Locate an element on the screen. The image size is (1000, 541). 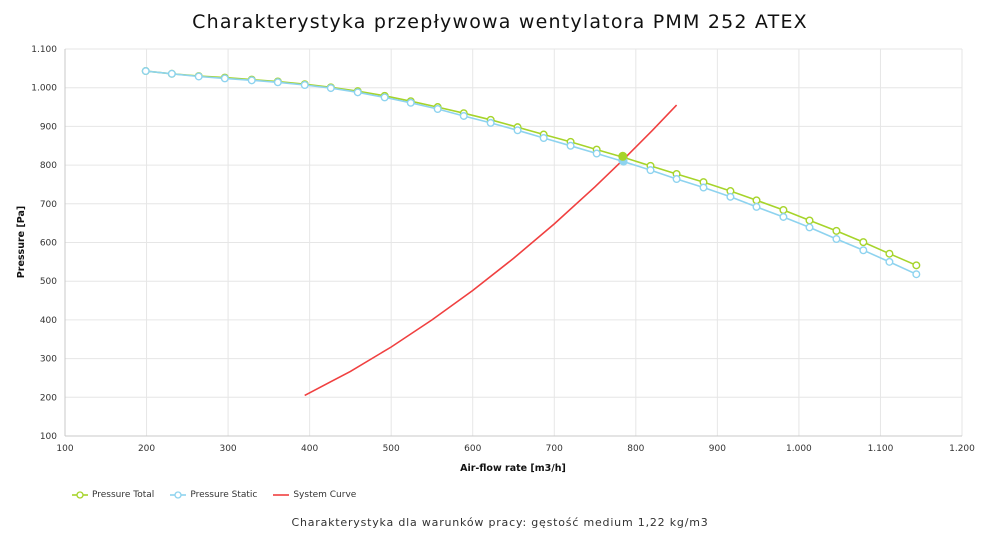
x-tick-label: 800 is located at coordinates (635, 449).